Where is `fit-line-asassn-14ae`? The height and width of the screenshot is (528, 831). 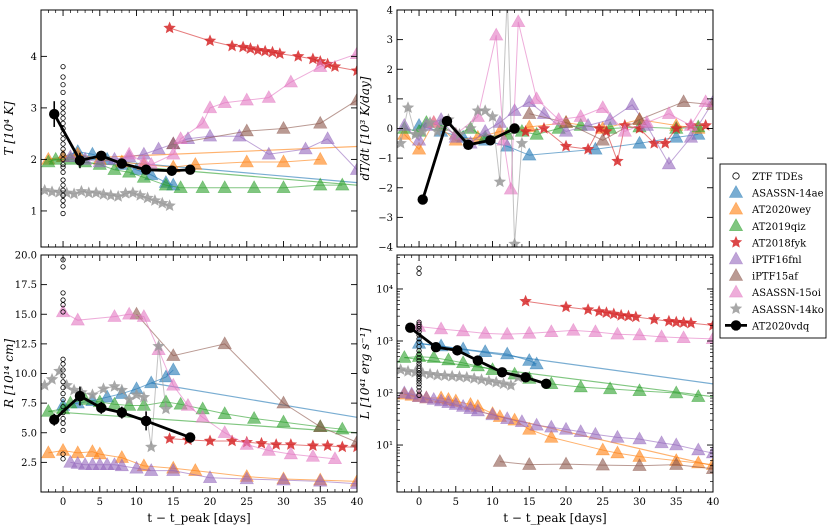 fit-line-asassn-14ae is located at coordinates (254, 400).